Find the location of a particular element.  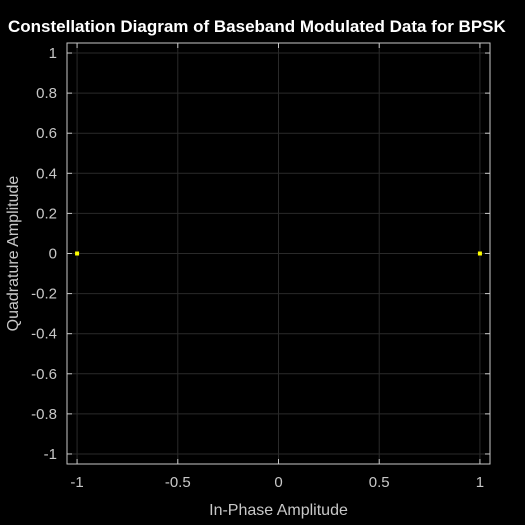

y-tick-label: 0.4 is located at coordinates (46, 173).